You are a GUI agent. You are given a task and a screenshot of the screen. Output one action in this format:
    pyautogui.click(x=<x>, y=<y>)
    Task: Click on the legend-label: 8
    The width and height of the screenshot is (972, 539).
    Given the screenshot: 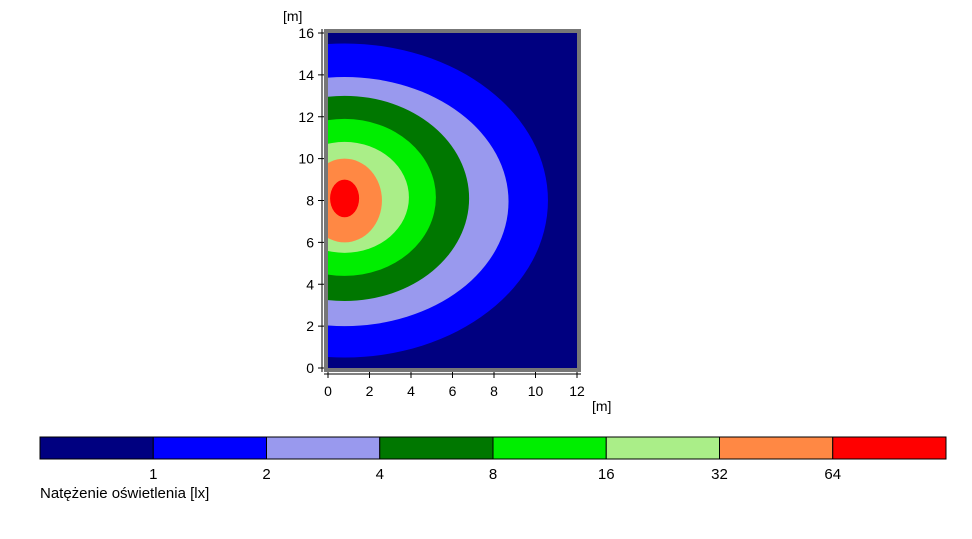 What is the action you would take?
    pyautogui.click(x=493, y=474)
    